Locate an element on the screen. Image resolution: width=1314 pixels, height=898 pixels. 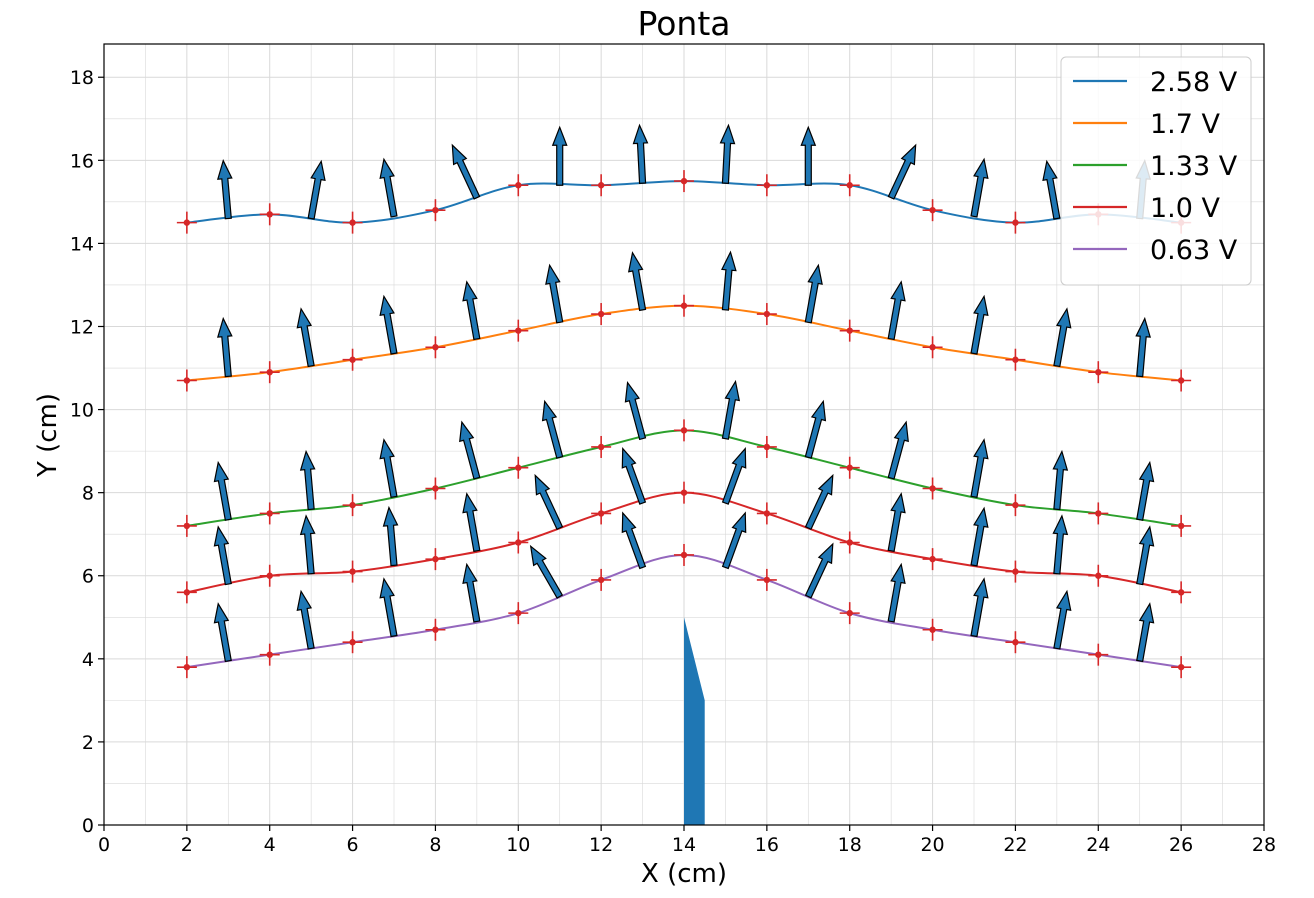
x-tick-label: 26 is located at coordinates (1181, 845).